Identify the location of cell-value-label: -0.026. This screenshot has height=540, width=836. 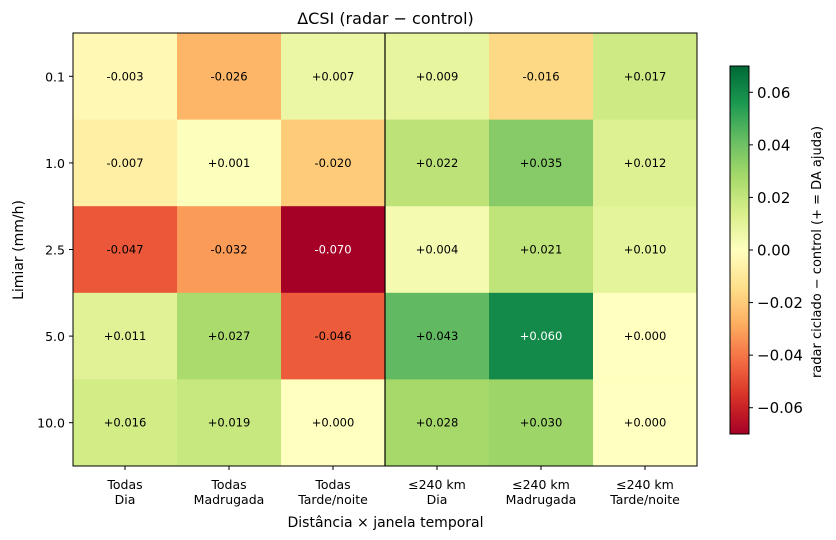
(228, 76).